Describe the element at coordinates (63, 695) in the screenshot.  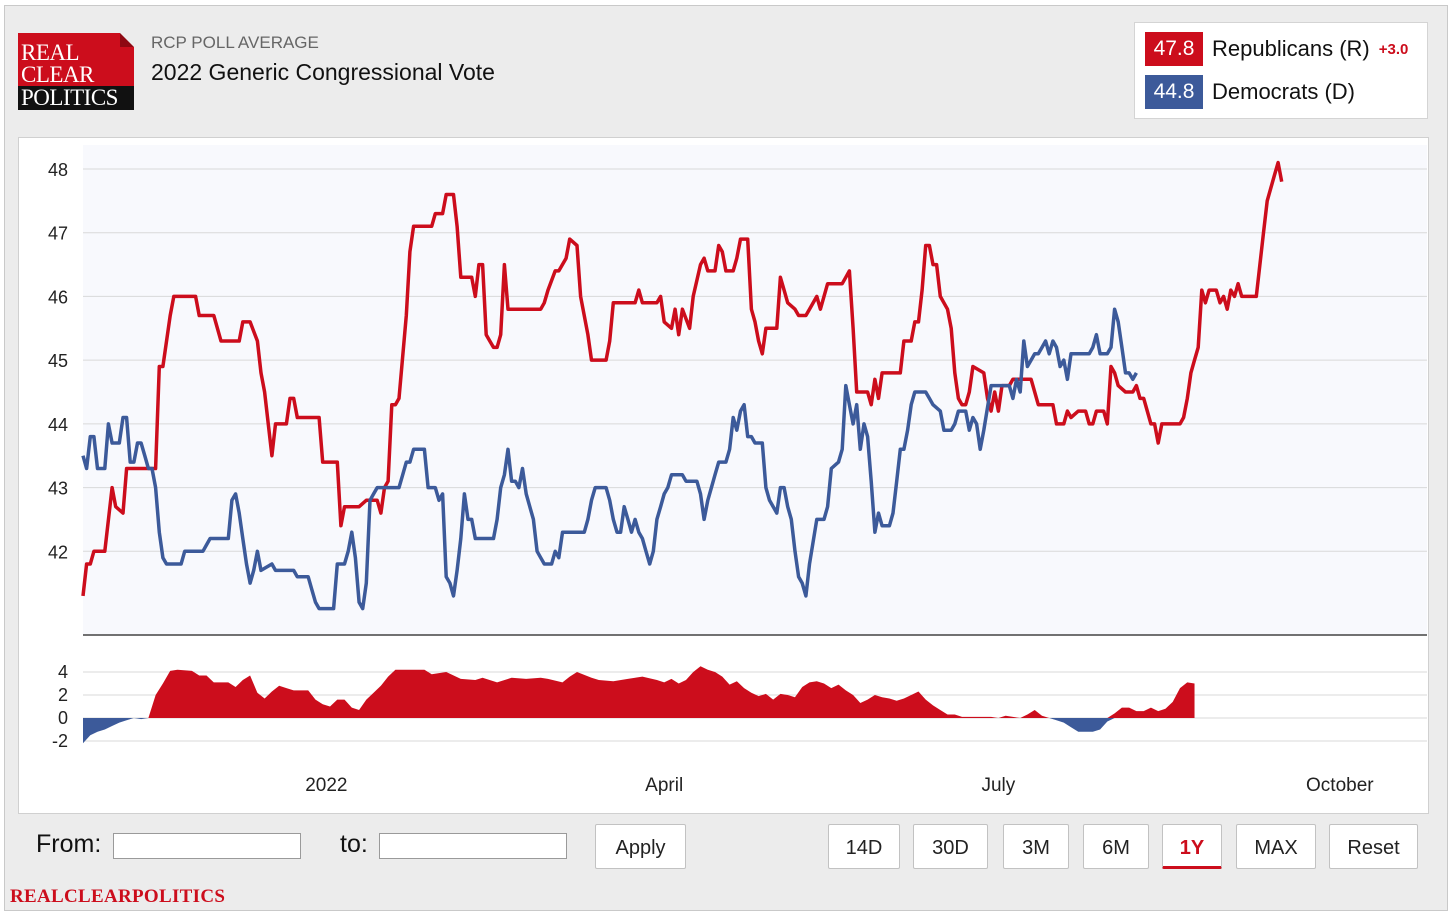
I see `spread-tick-2: 2` at that location.